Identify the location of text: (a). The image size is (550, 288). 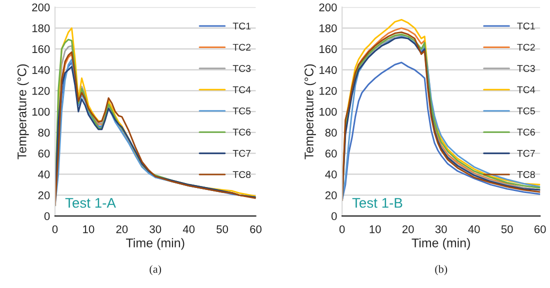
(156, 270).